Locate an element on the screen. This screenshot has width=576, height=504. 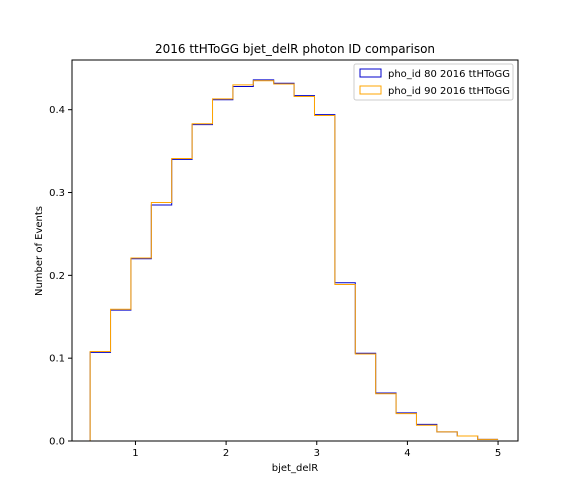
y-tick-label: 0.3 is located at coordinates (57, 193).